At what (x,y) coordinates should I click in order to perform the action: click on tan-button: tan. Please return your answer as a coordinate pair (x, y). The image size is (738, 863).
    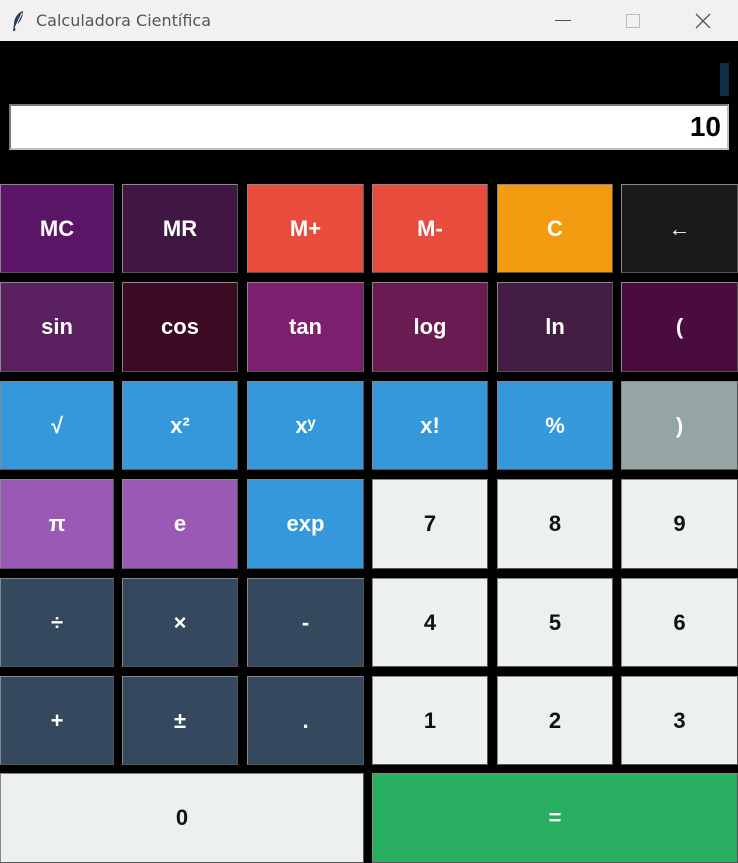
    Looking at the image, I should click on (305, 327).